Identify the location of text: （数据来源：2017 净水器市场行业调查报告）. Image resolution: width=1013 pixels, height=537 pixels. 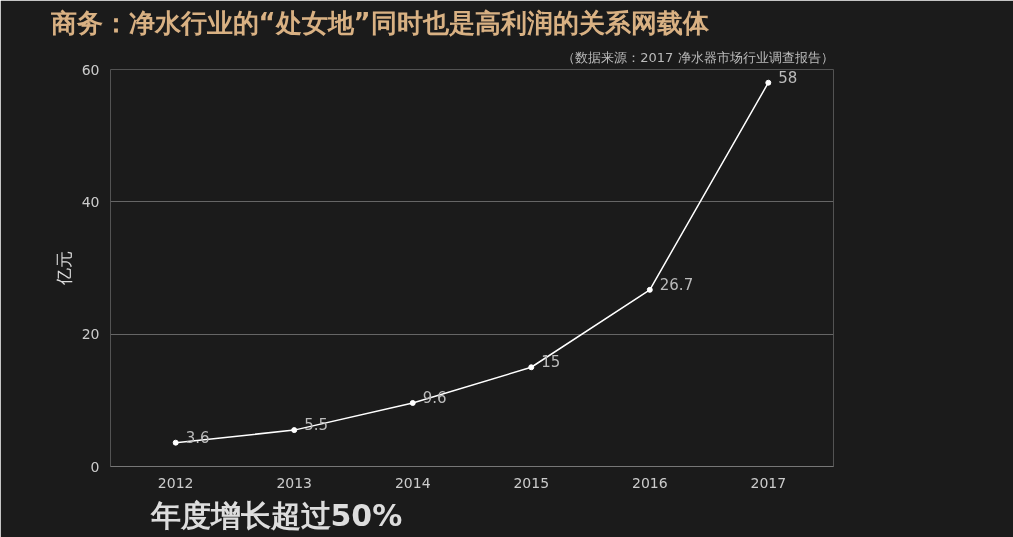
(698, 57).